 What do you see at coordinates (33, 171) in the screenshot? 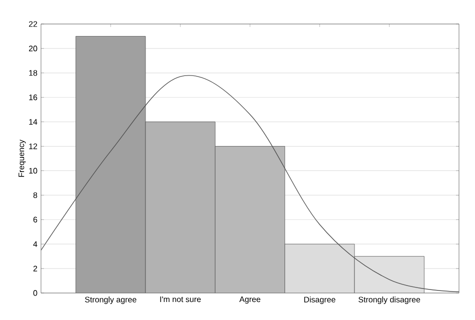
I see `y-tick-label: 10` at bounding box center [33, 171].